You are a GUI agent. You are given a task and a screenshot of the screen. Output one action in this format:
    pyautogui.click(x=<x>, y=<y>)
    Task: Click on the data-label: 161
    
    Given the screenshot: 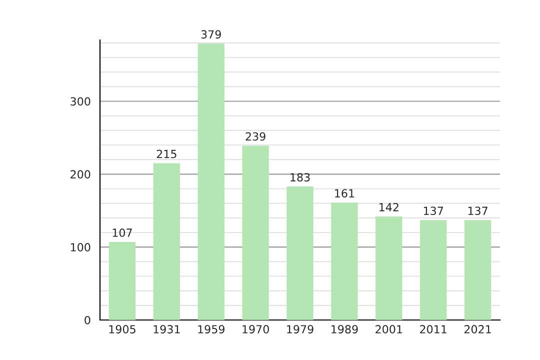 What is the action you would take?
    pyautogui.click(x=344, y=193)
    